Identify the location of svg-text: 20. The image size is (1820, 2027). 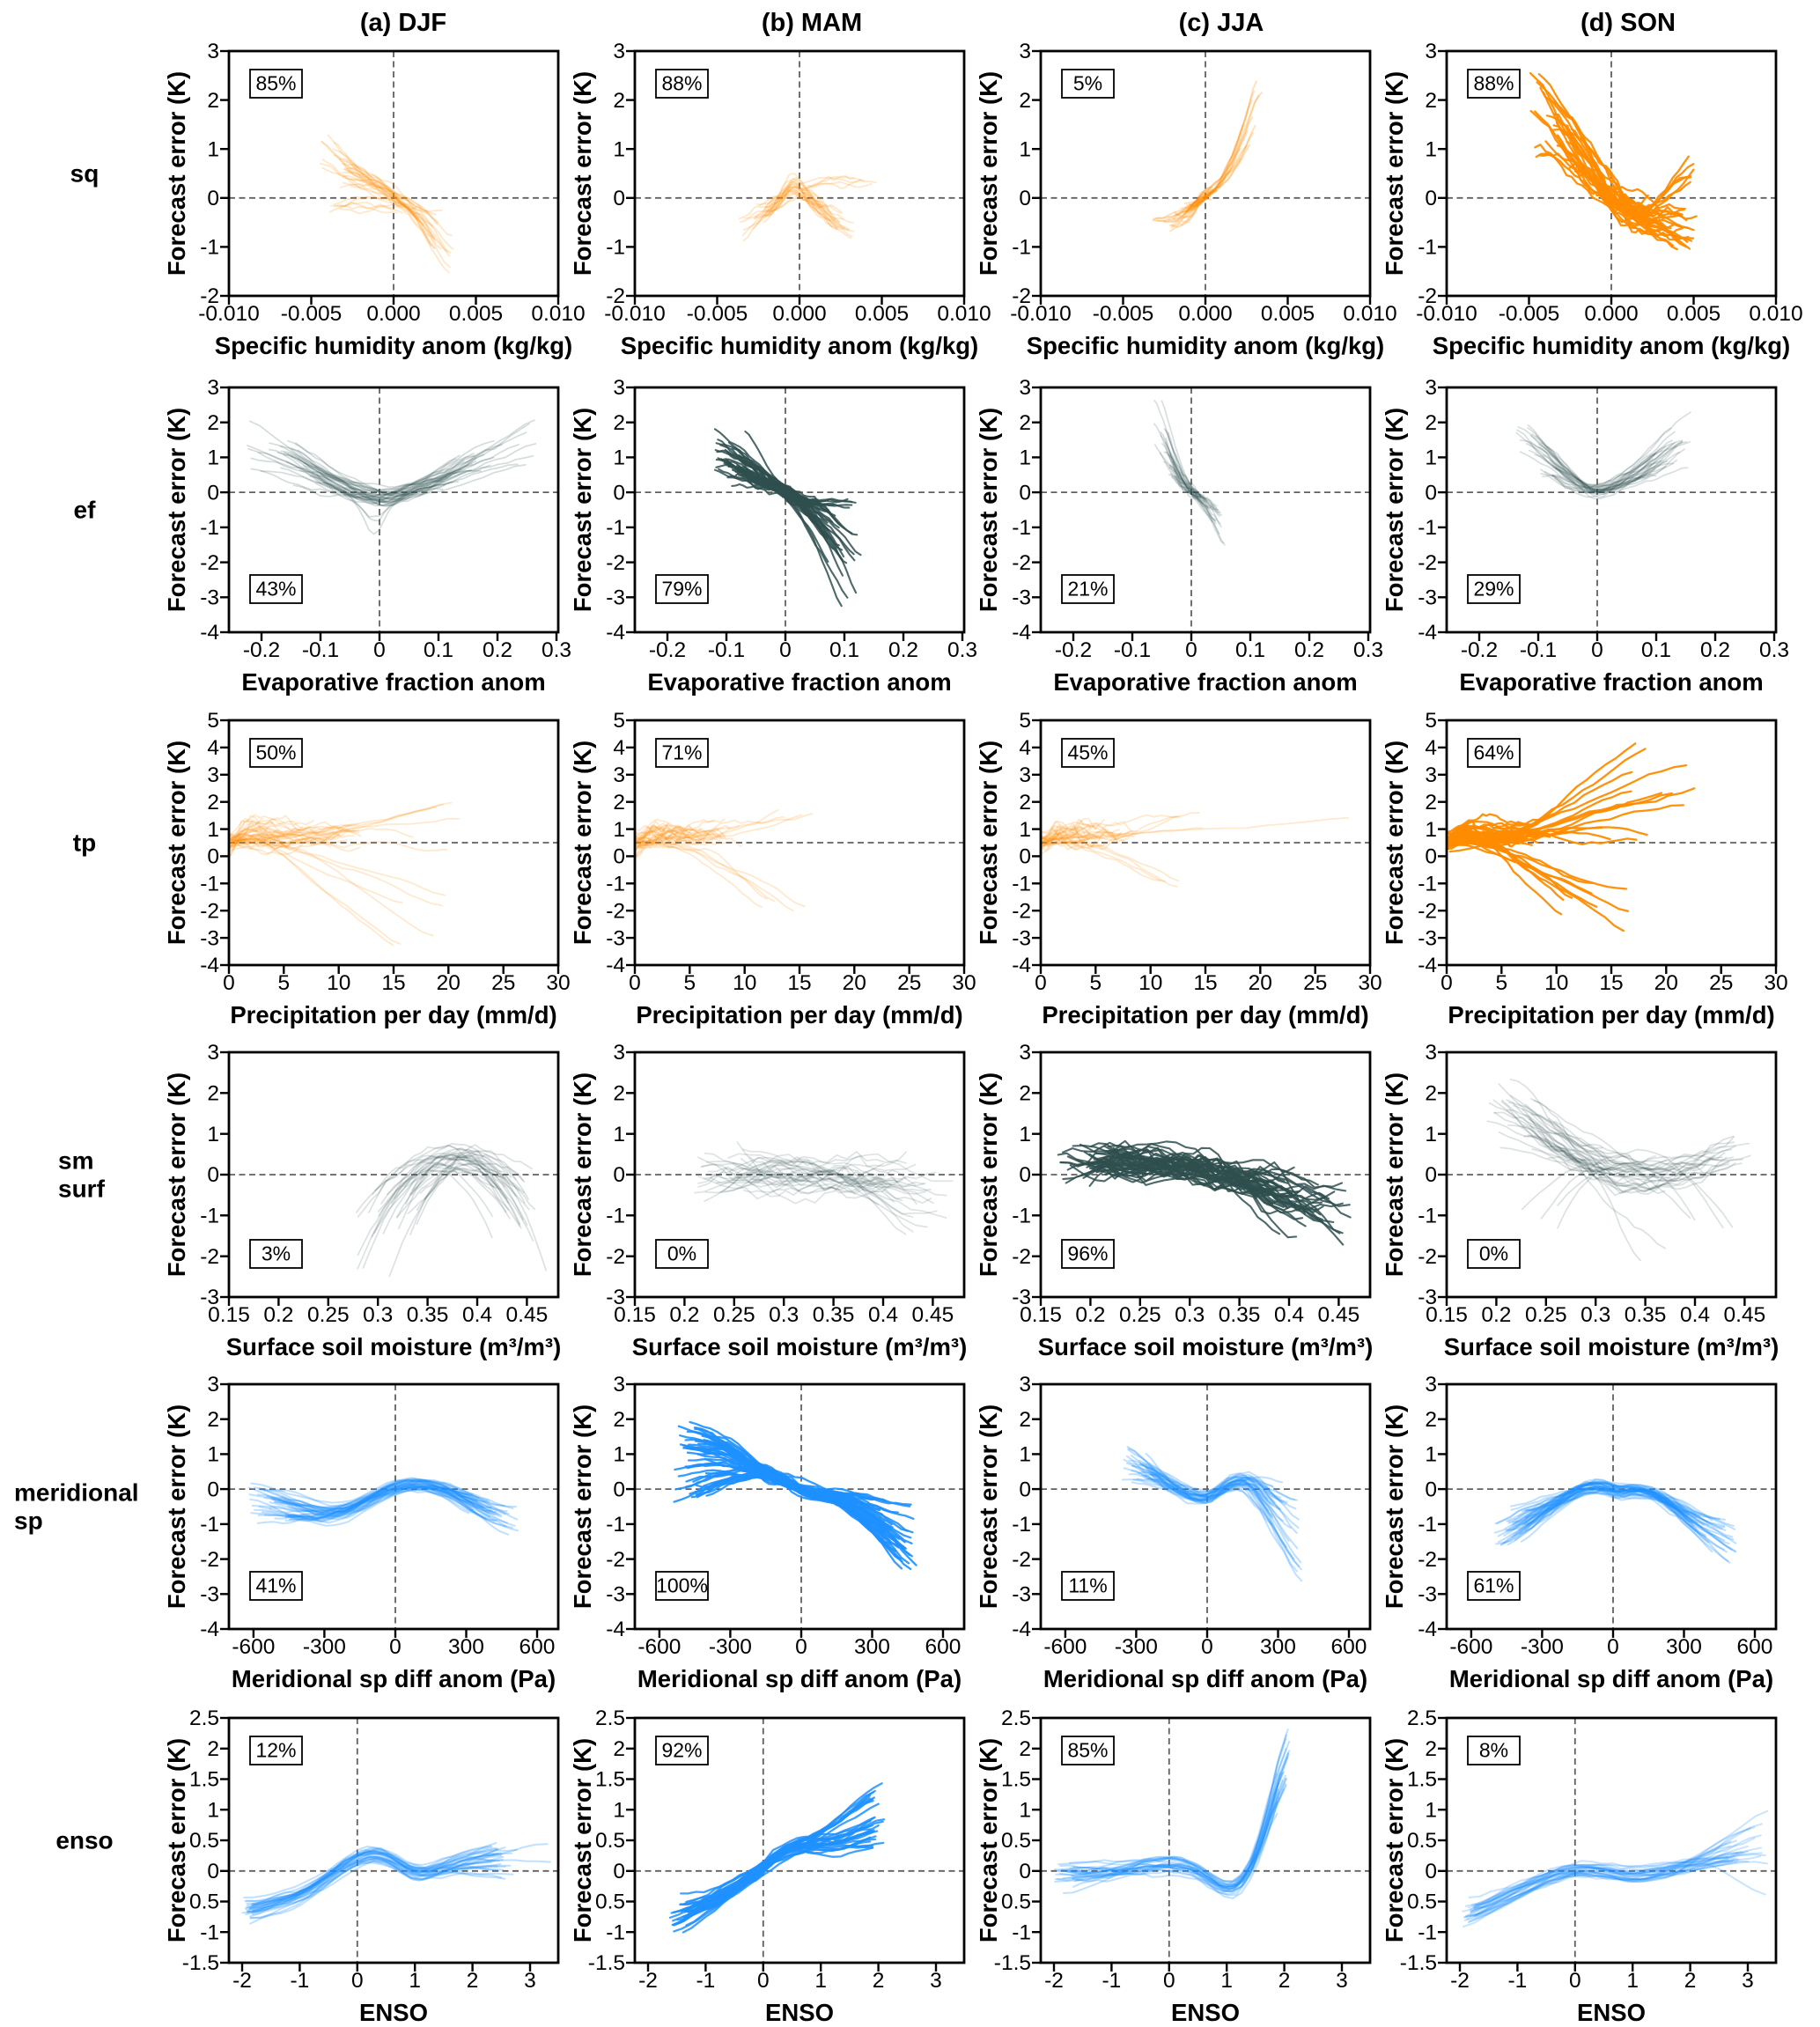
(449, 983).